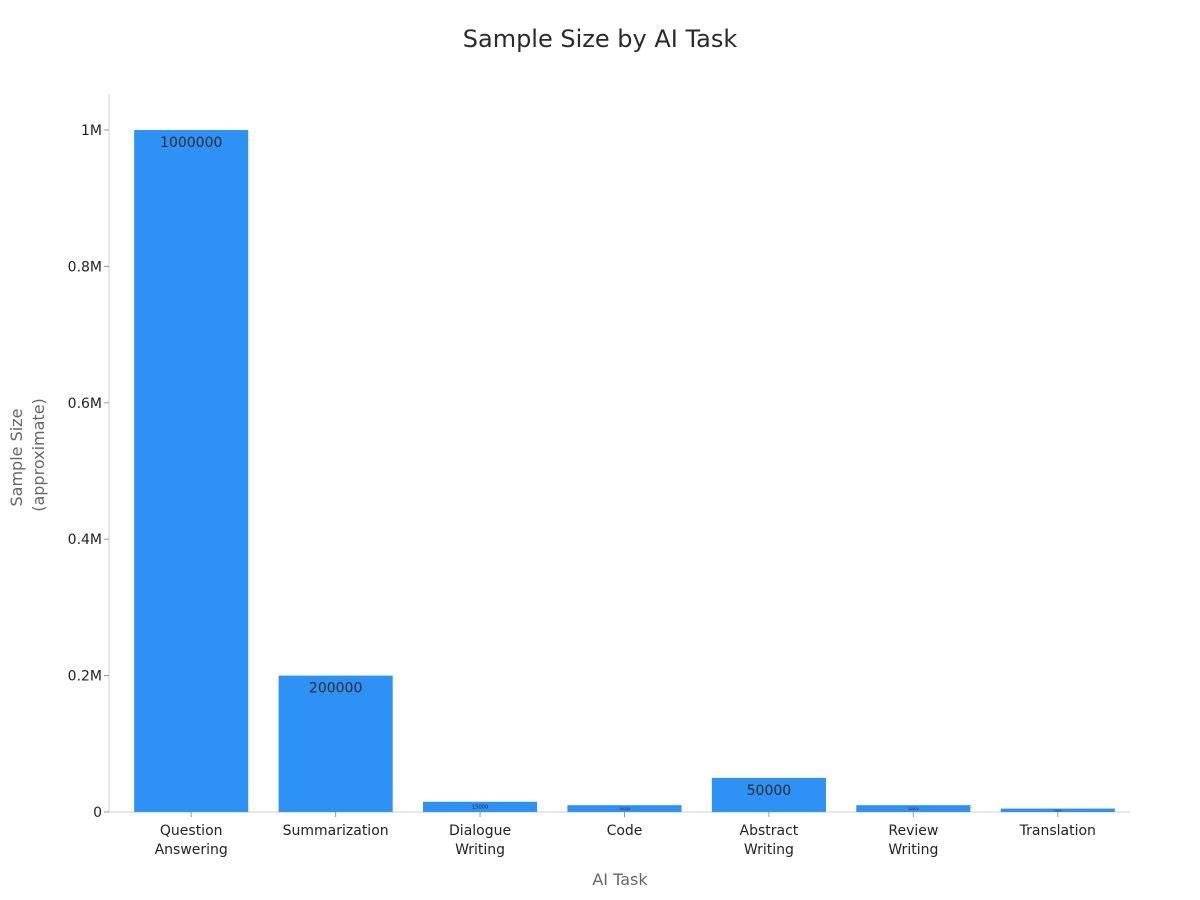 The width and height of the screenshot is (1200, 900). Describe the element at coordinates (769, 791) in the screenshot. I see `bar-data-label: 50000` at that location.